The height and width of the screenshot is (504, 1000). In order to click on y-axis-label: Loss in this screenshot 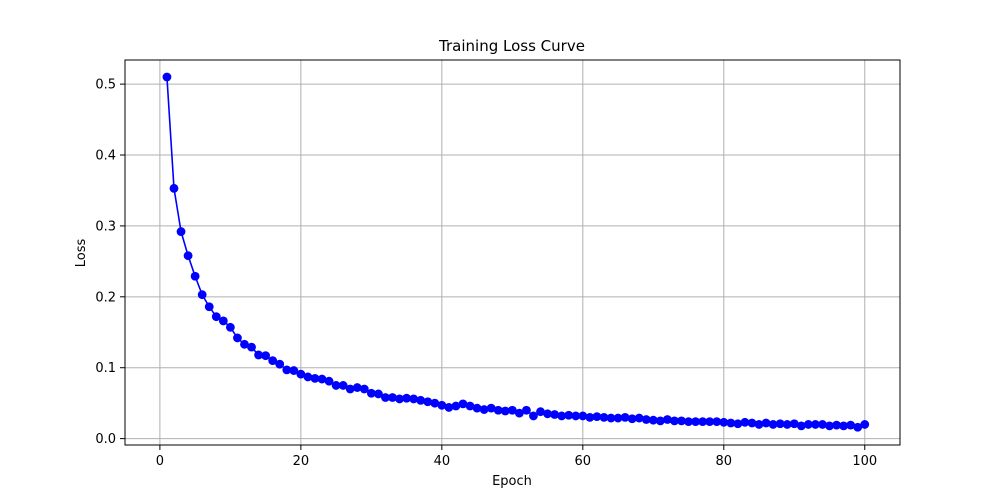, I will do `click(81, 253)`.